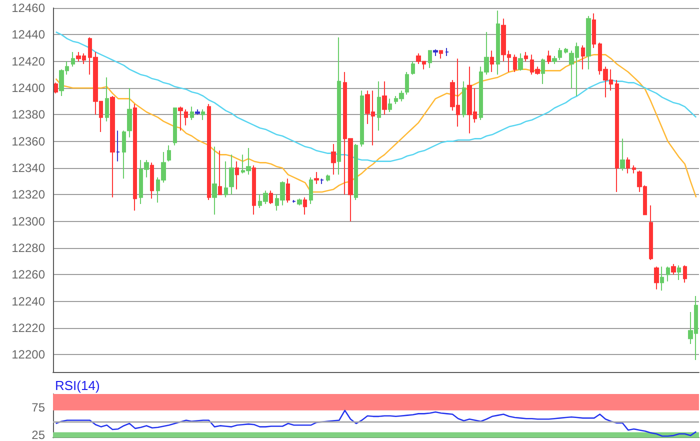 Image resolution: width=700 pixels, height=441 pixels. What do you see at coordinates (29, 61) in the screenshot?
I see `y-tick-label: 12420` at bounding box center [29, 61].